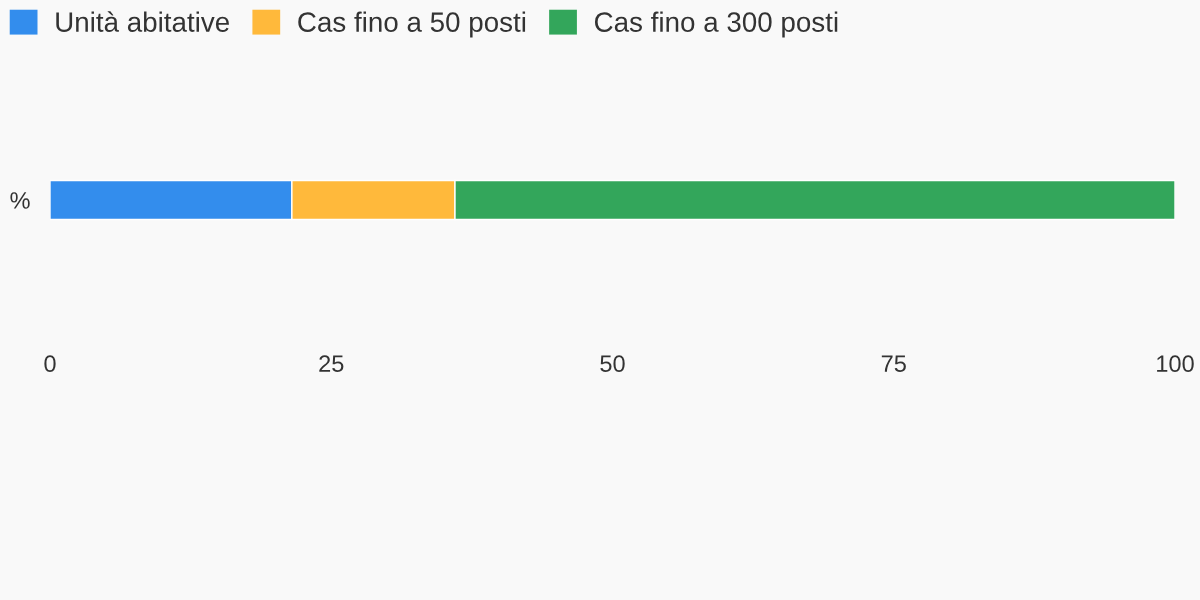  Describe the element at coordinates (893, 364) in the screenshot. I see `x-tick-label: 75` at that location.